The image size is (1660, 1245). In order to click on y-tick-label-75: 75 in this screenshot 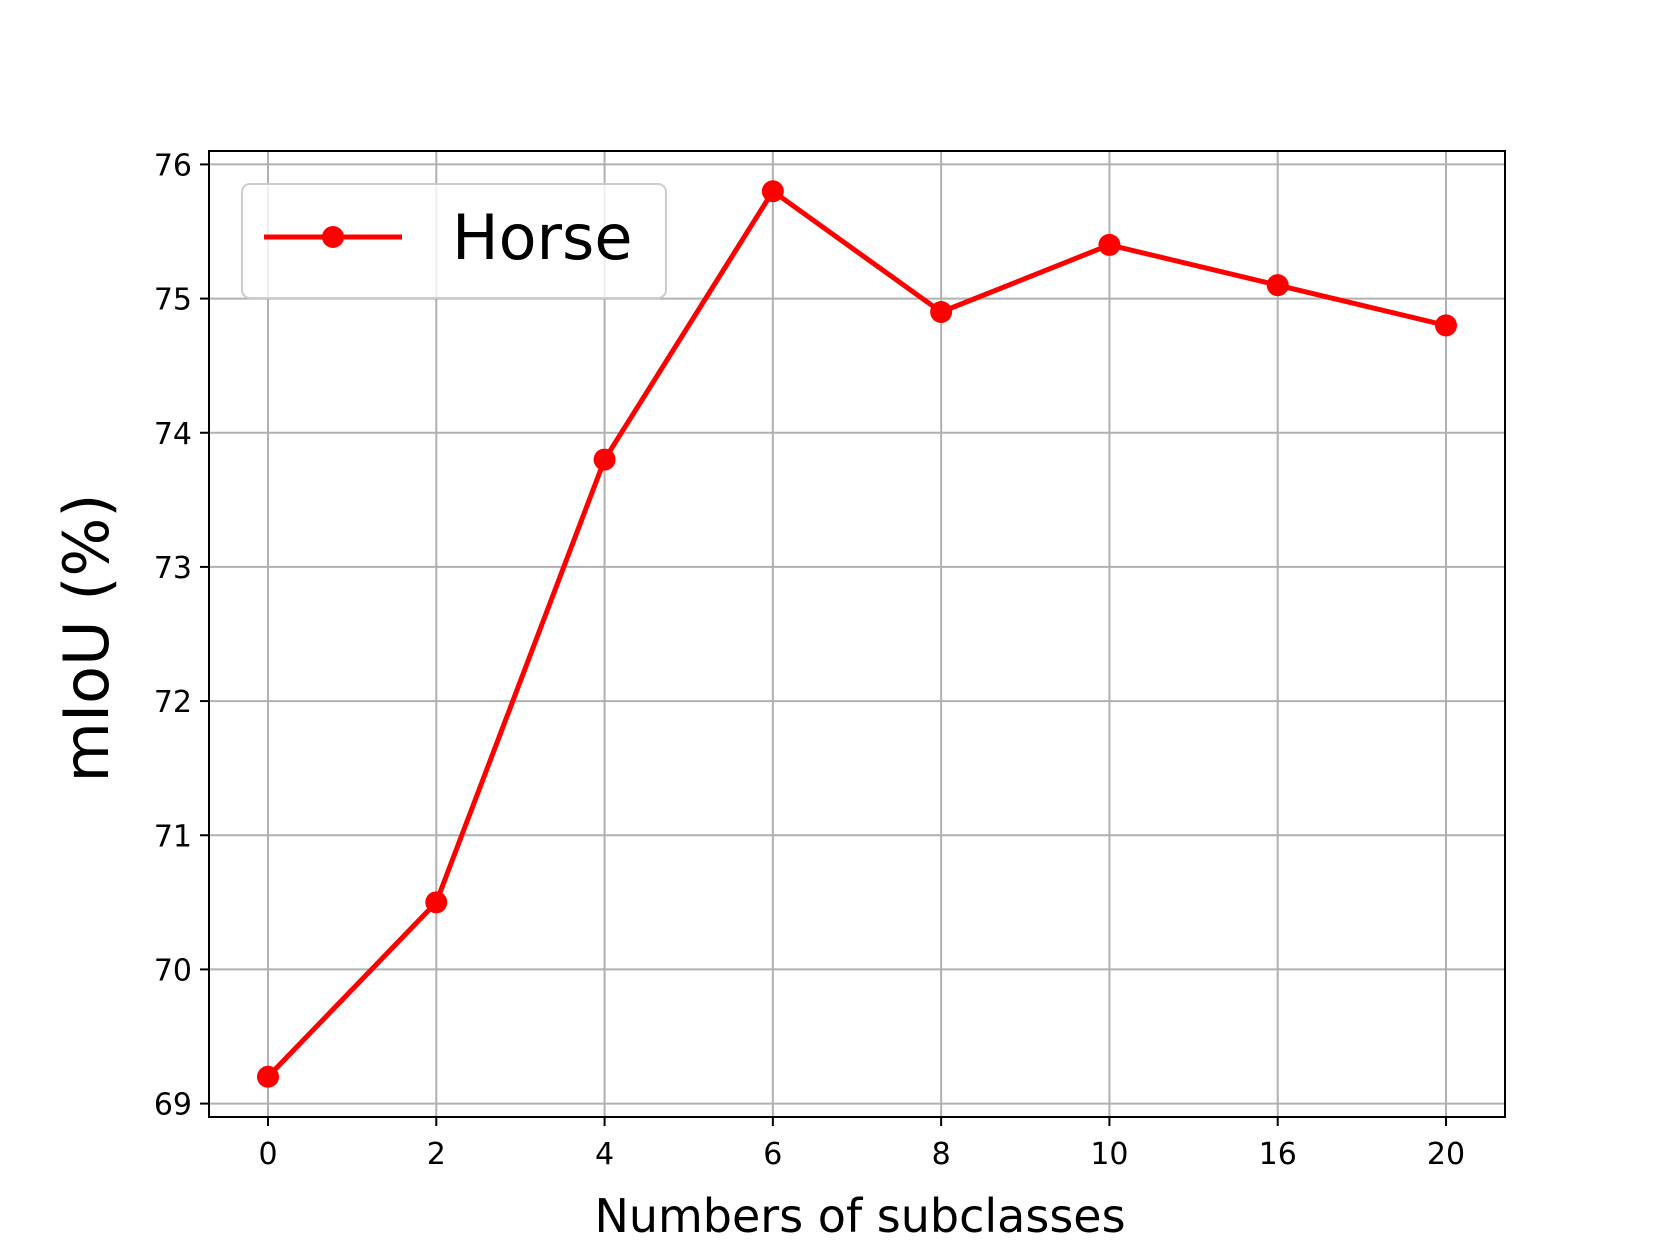, I will do `click(173, 300)`.